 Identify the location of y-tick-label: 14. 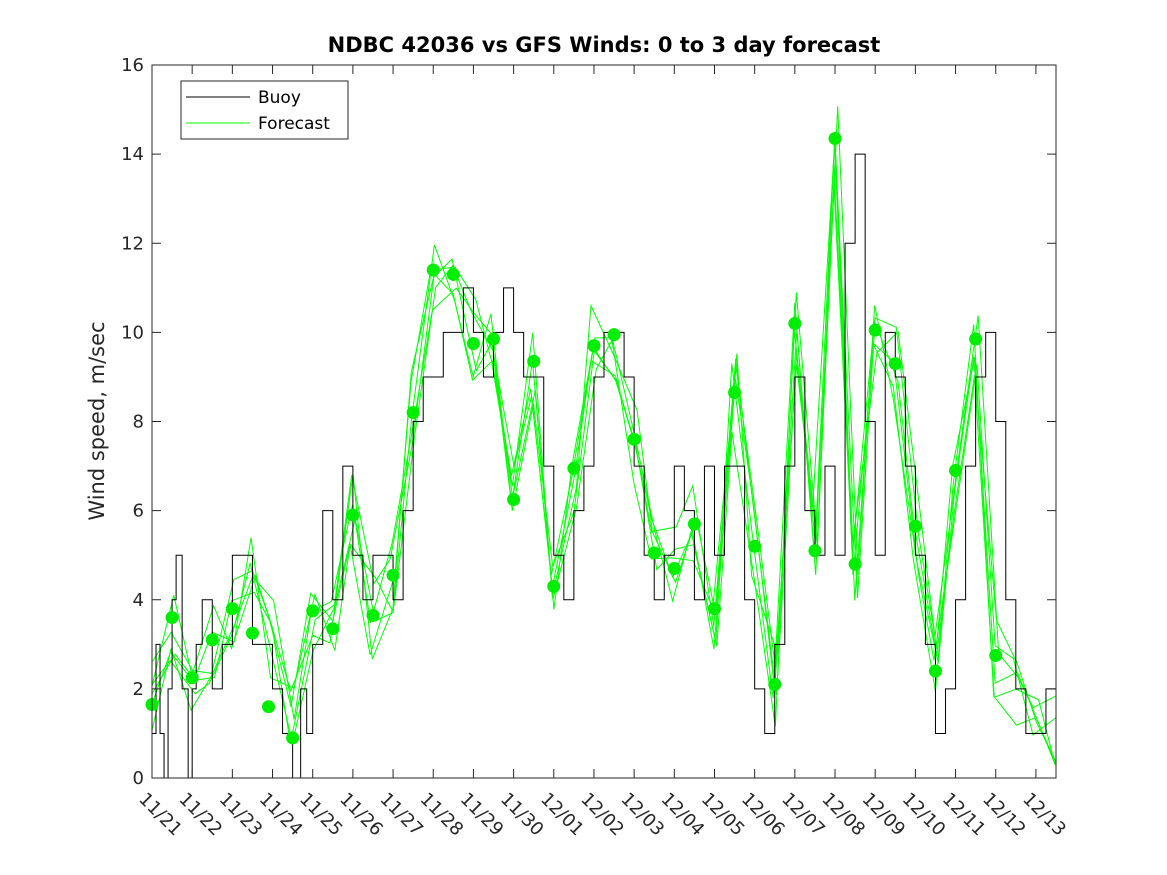
(132, 154).